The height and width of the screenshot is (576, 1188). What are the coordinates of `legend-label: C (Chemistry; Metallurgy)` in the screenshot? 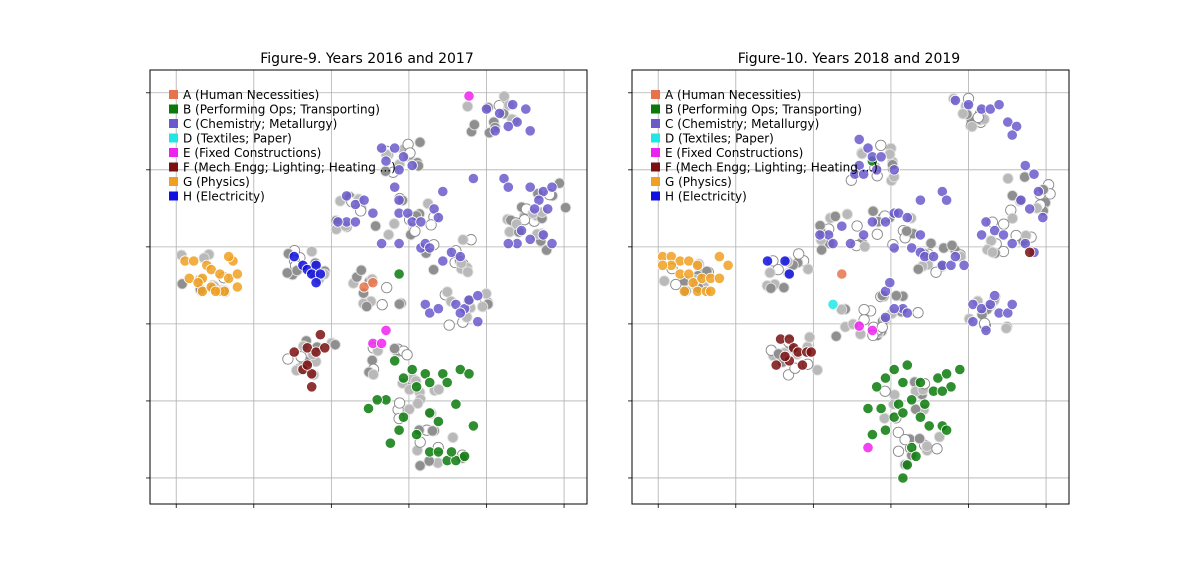 It's located at (742, 124).